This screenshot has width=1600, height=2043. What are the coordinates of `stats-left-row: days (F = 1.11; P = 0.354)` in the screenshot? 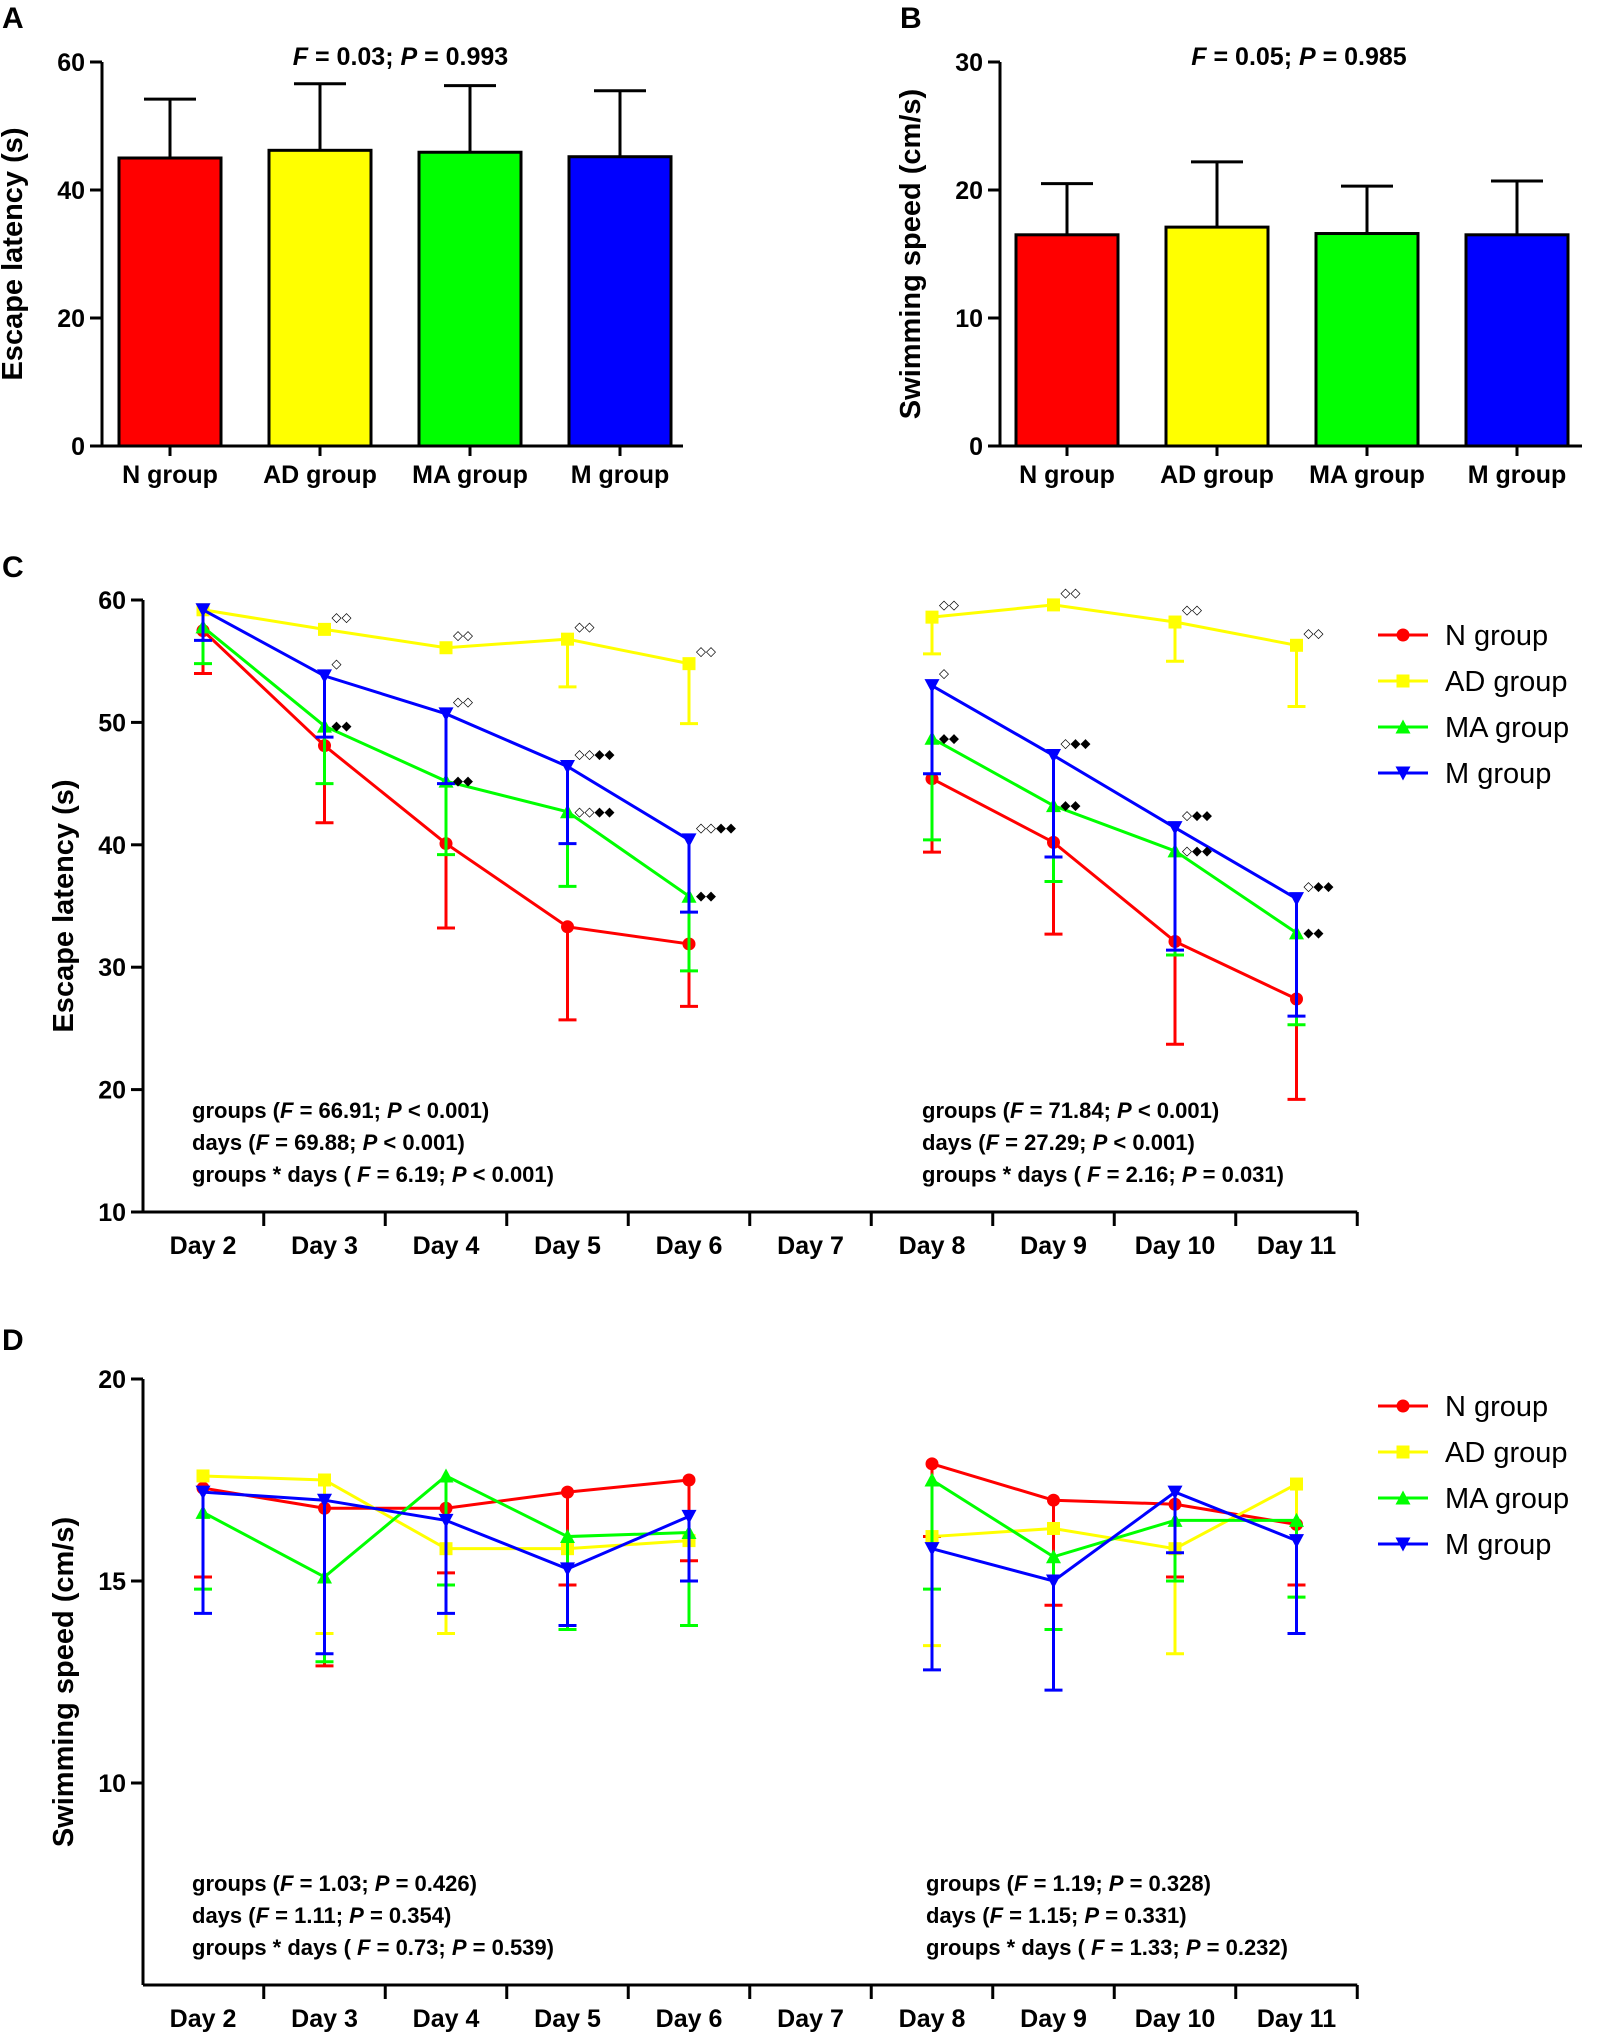 It's located at (321, 1915).